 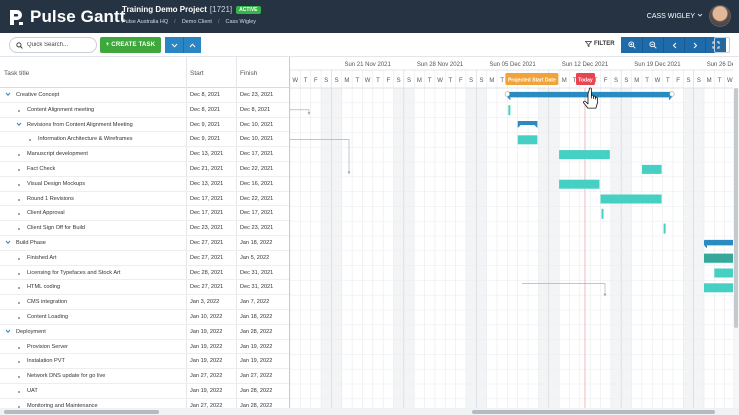 I want to click on task-finish: Dec 8, 2021, so click(x=255, y=109).